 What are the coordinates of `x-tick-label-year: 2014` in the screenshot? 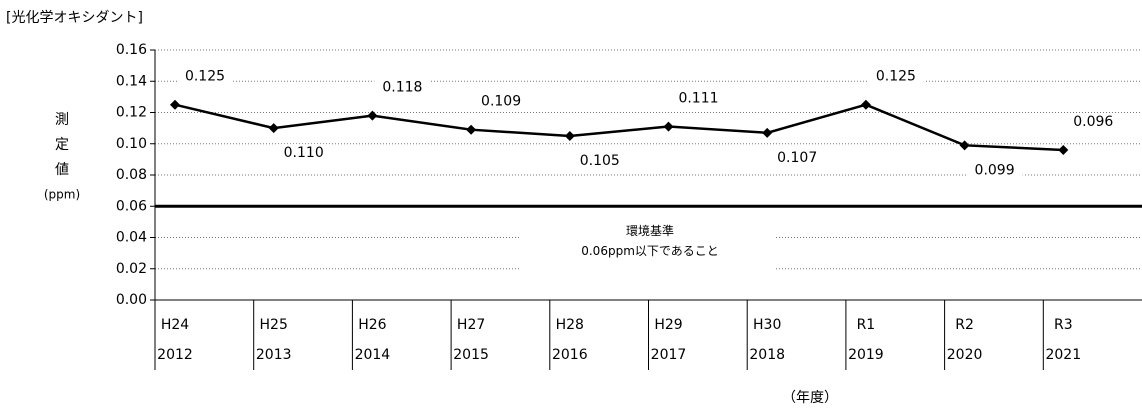 It's located at (373, 355).